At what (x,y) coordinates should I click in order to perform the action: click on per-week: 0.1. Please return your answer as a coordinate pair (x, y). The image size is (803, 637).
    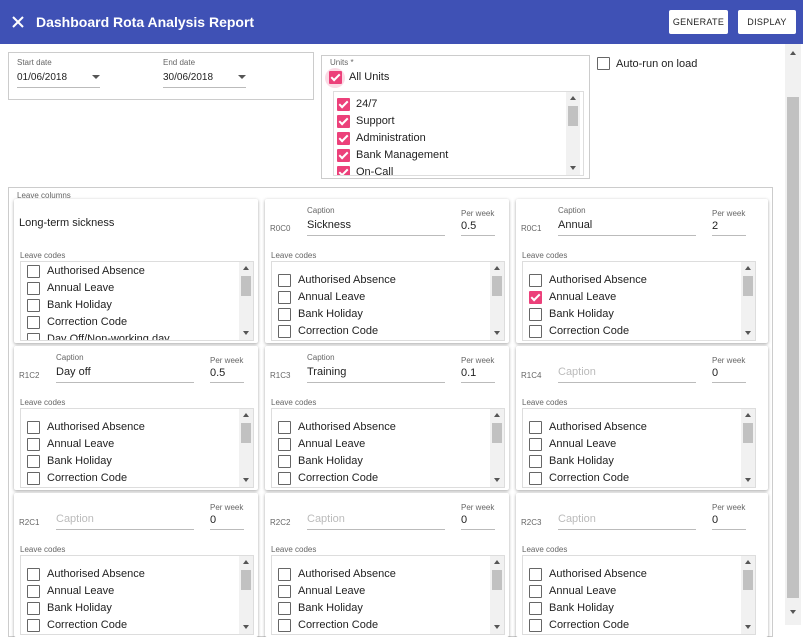
    Looking at the image, I should click on (469, 373).